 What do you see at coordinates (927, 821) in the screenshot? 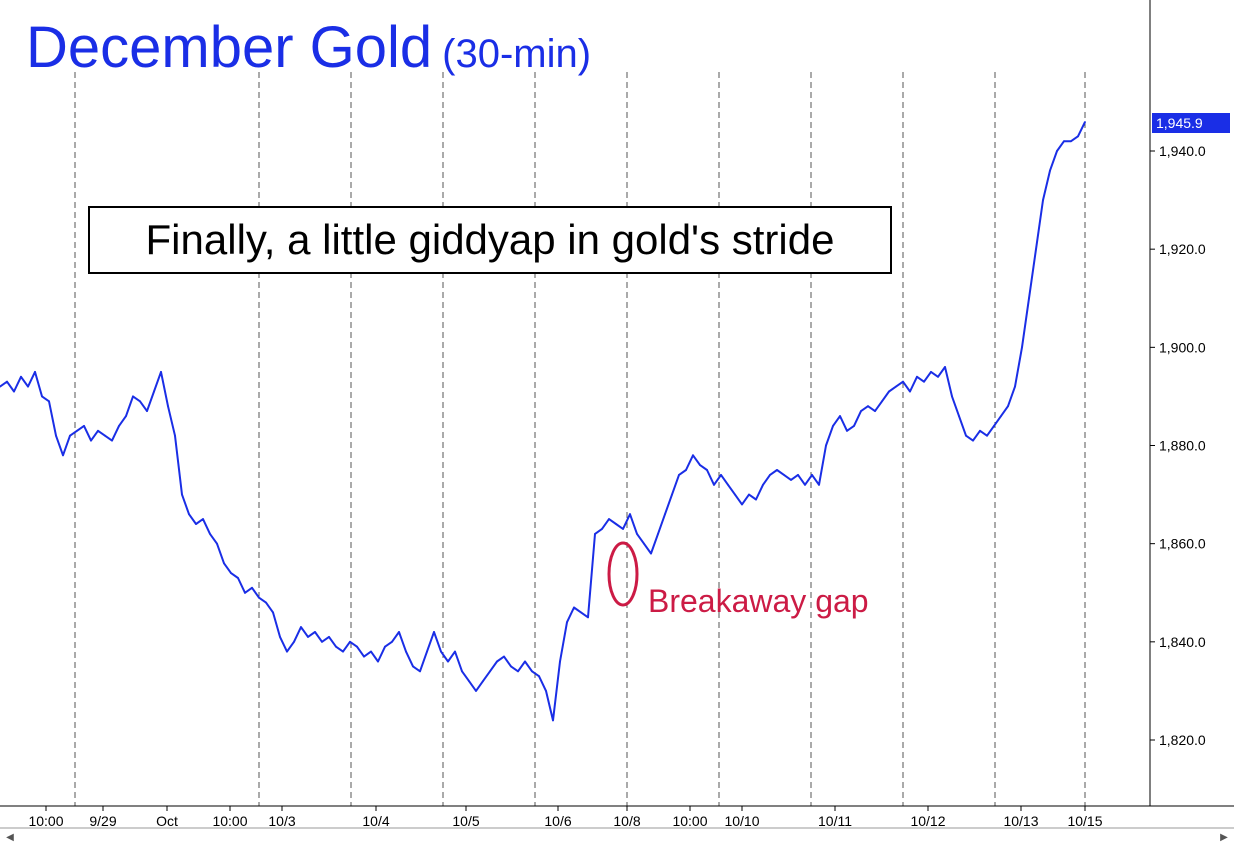
I see `x-tick-label: 10/12` at bounding box center [927, 821].